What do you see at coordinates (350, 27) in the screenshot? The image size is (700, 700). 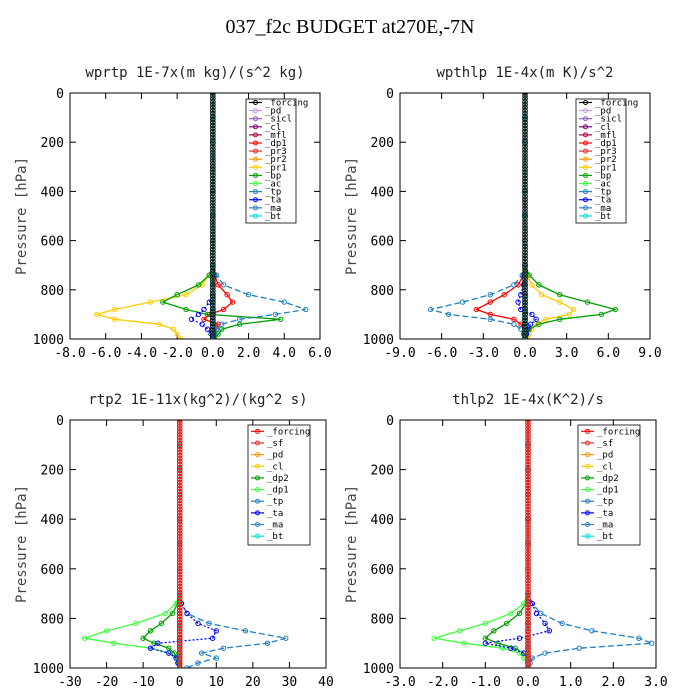 I see `page-title: 037_f2c BUDGET at270E,-7N` at bounding box center [350, 27].